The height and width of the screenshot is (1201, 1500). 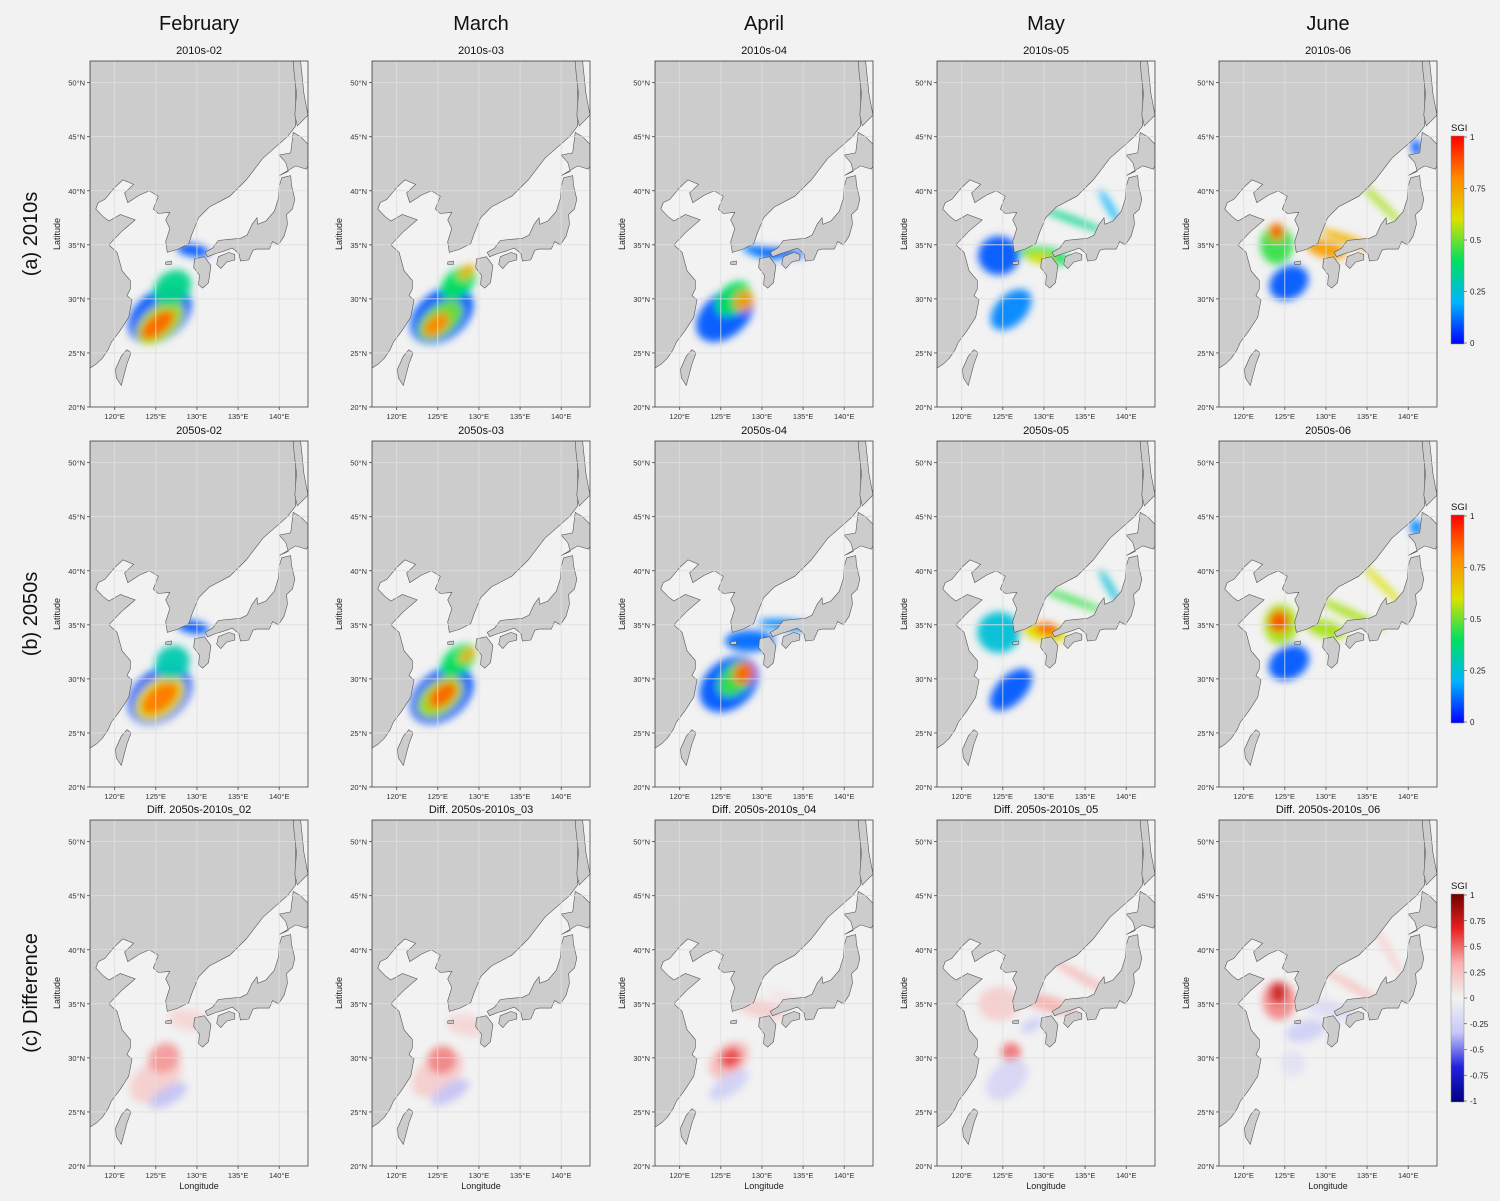 I want to click on land-layer, so click(x=481, y=604).